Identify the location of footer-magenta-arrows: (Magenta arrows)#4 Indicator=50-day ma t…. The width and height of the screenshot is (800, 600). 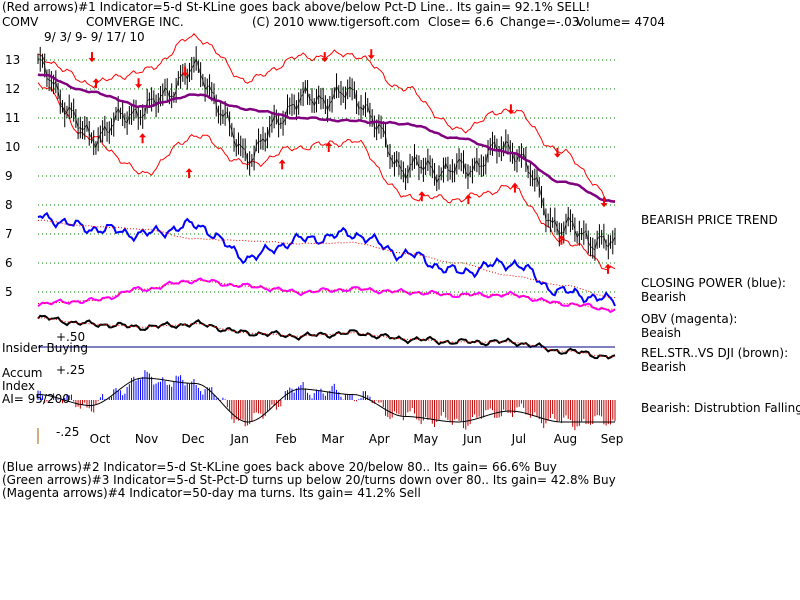
(211, 493).